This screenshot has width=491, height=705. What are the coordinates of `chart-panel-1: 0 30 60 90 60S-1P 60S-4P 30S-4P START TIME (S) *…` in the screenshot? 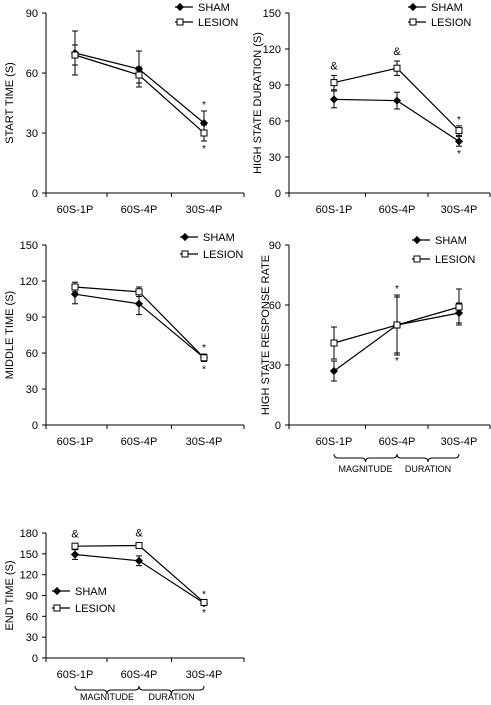 It's located at (124, 109).